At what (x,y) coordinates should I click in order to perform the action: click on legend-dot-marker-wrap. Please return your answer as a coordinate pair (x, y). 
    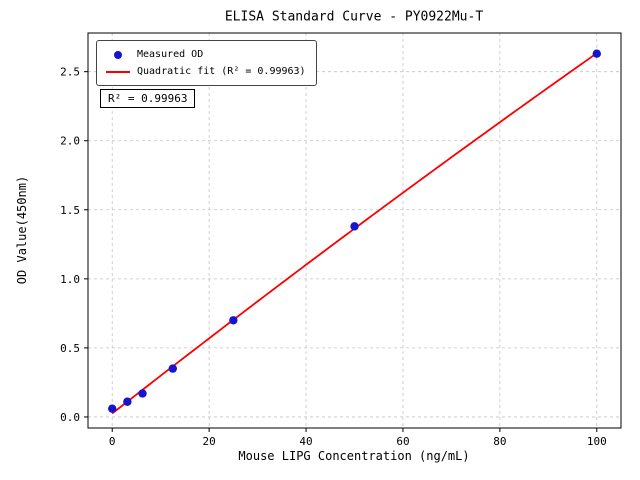
    Looking at the image, I should click on (118, 54).